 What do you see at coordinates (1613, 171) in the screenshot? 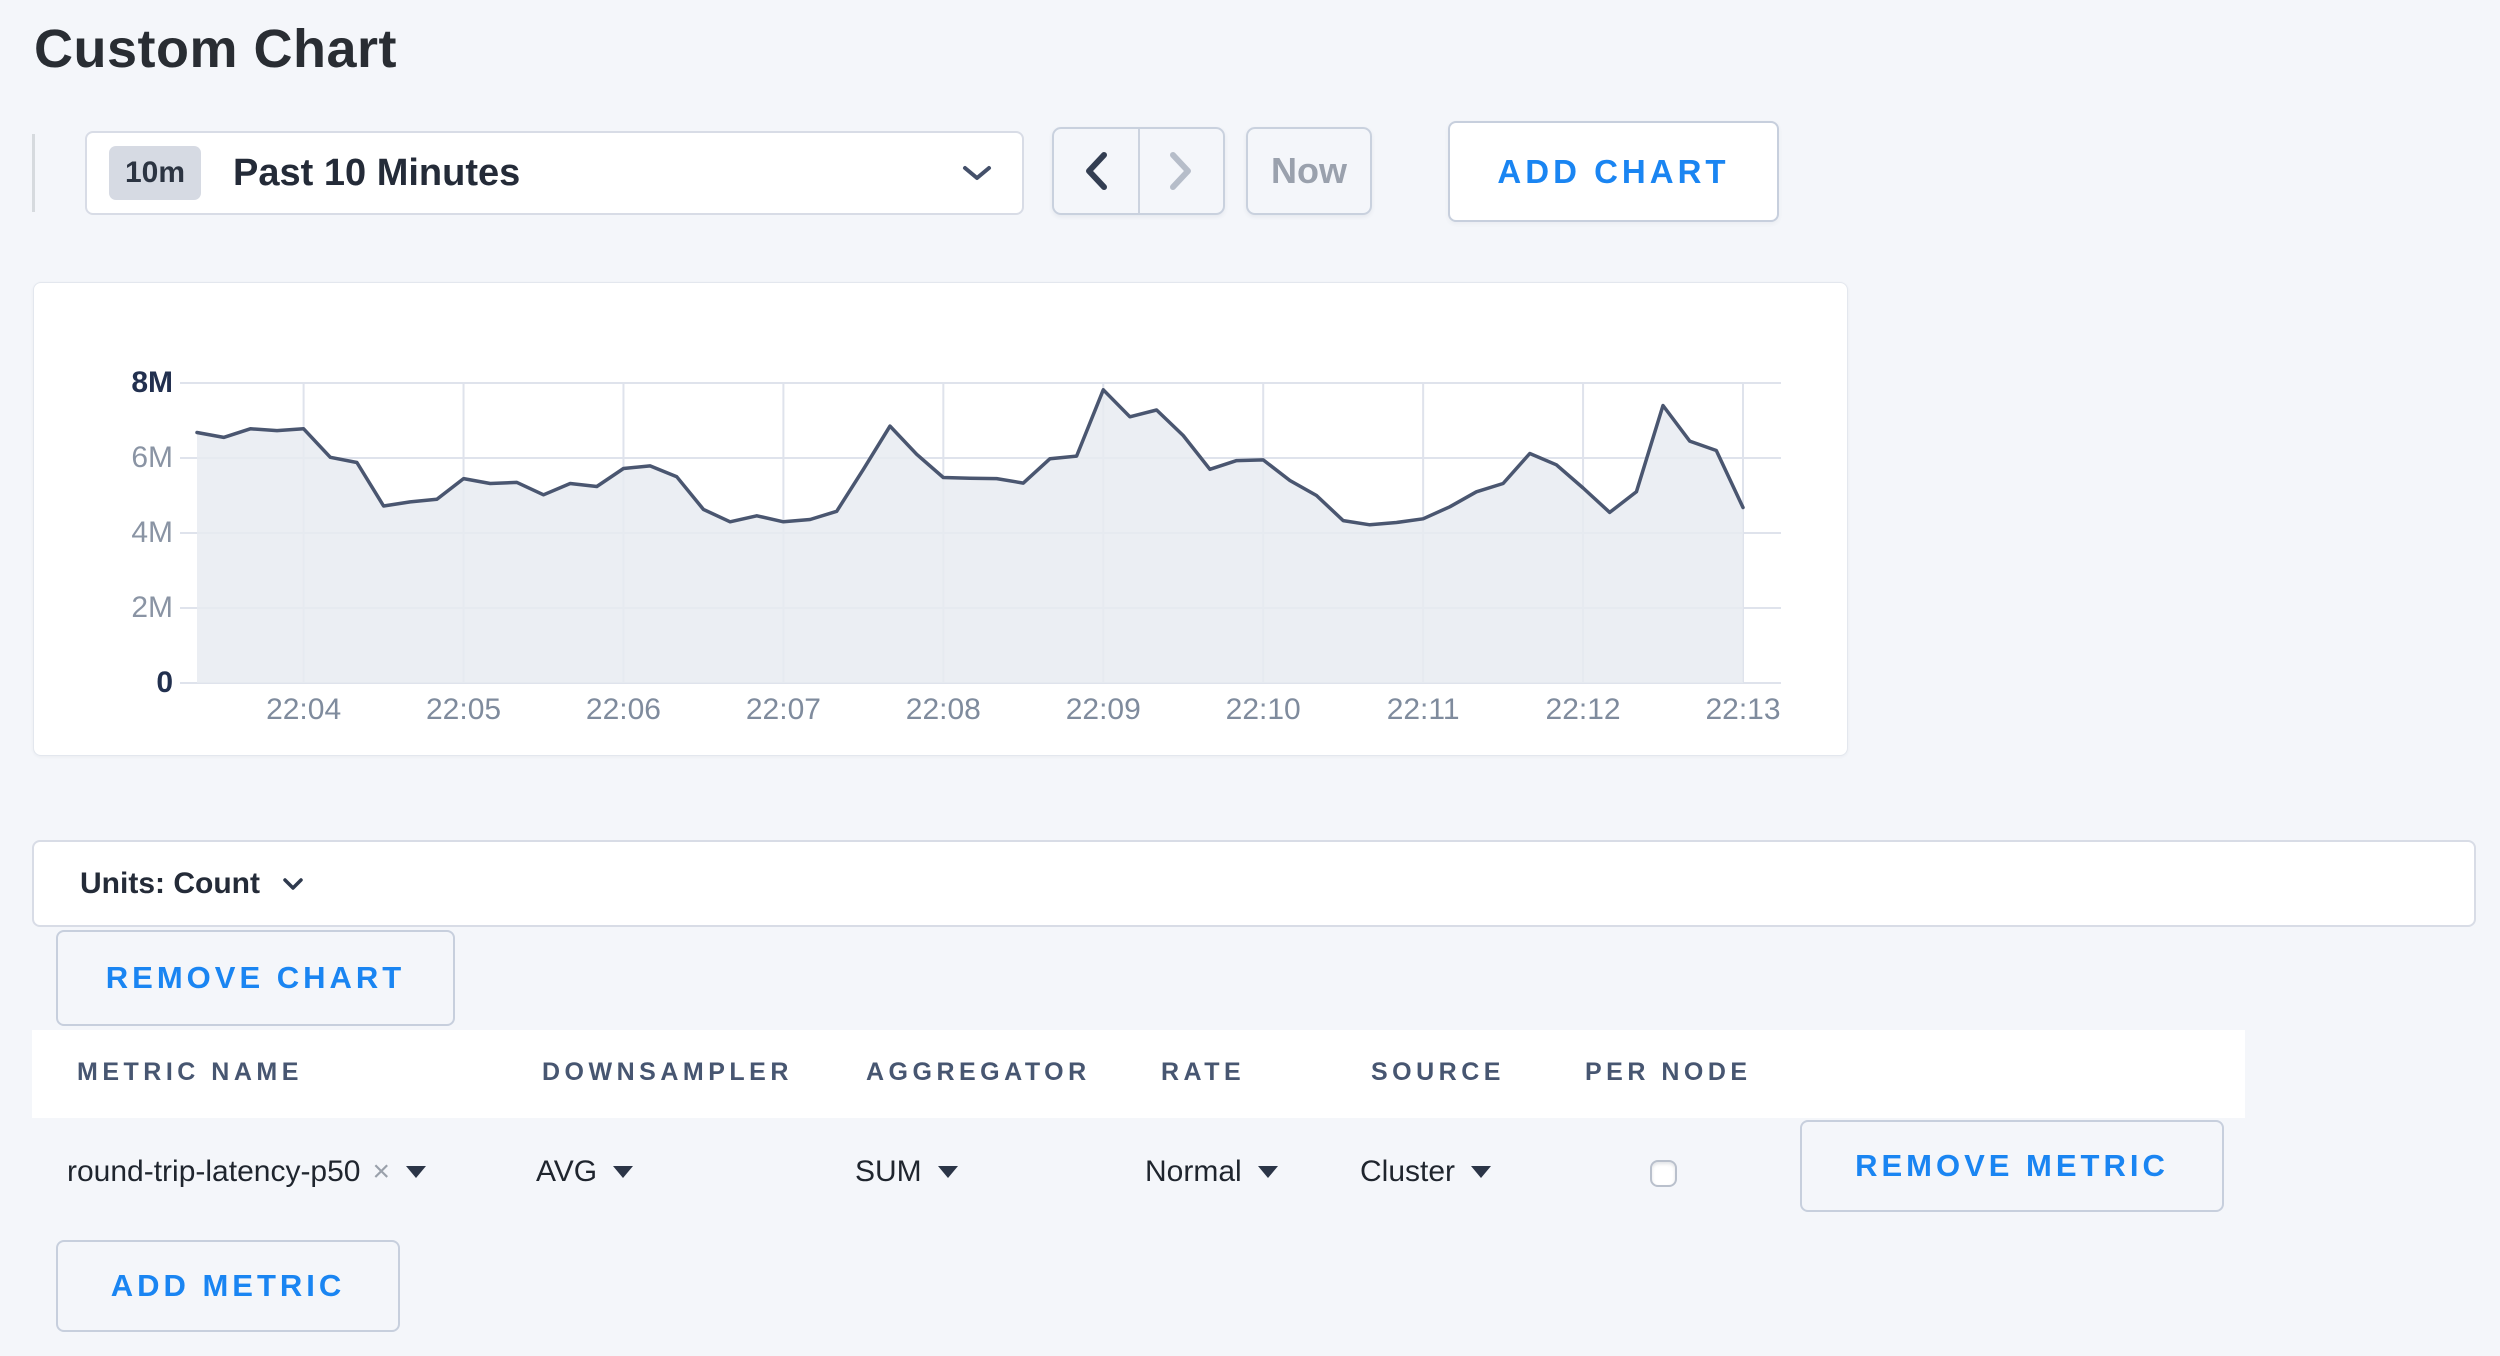
I see `add-chart-button: ADD CHART` at bounding box center [1613, 171].